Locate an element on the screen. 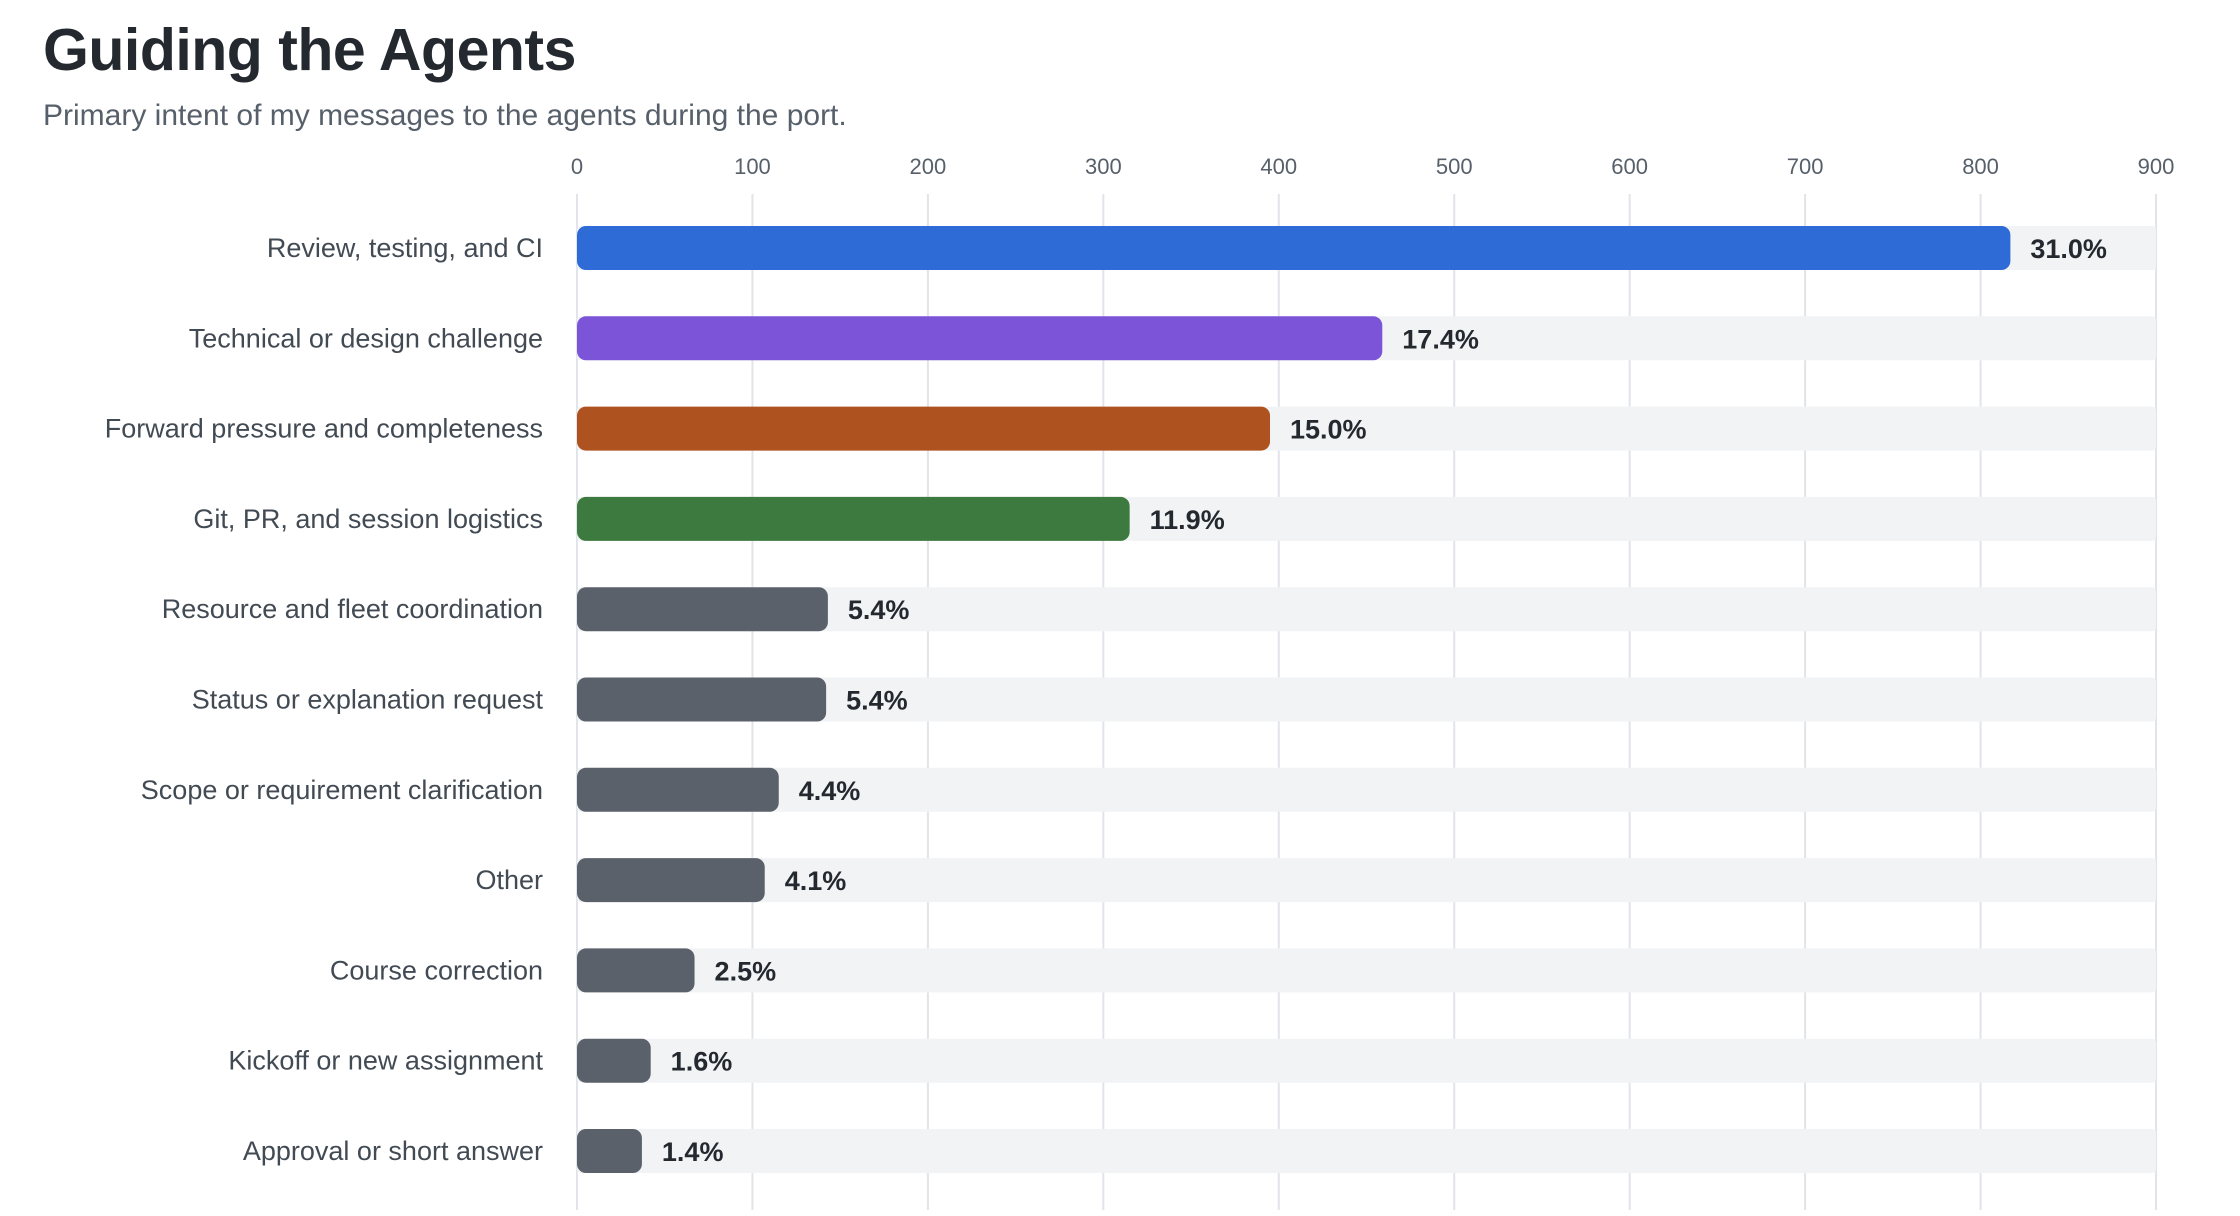 Image resolution: width=2240 pixels, height=1216 pixels. category-label: Scope or requirement clarification is located at coordinates (342, 790).